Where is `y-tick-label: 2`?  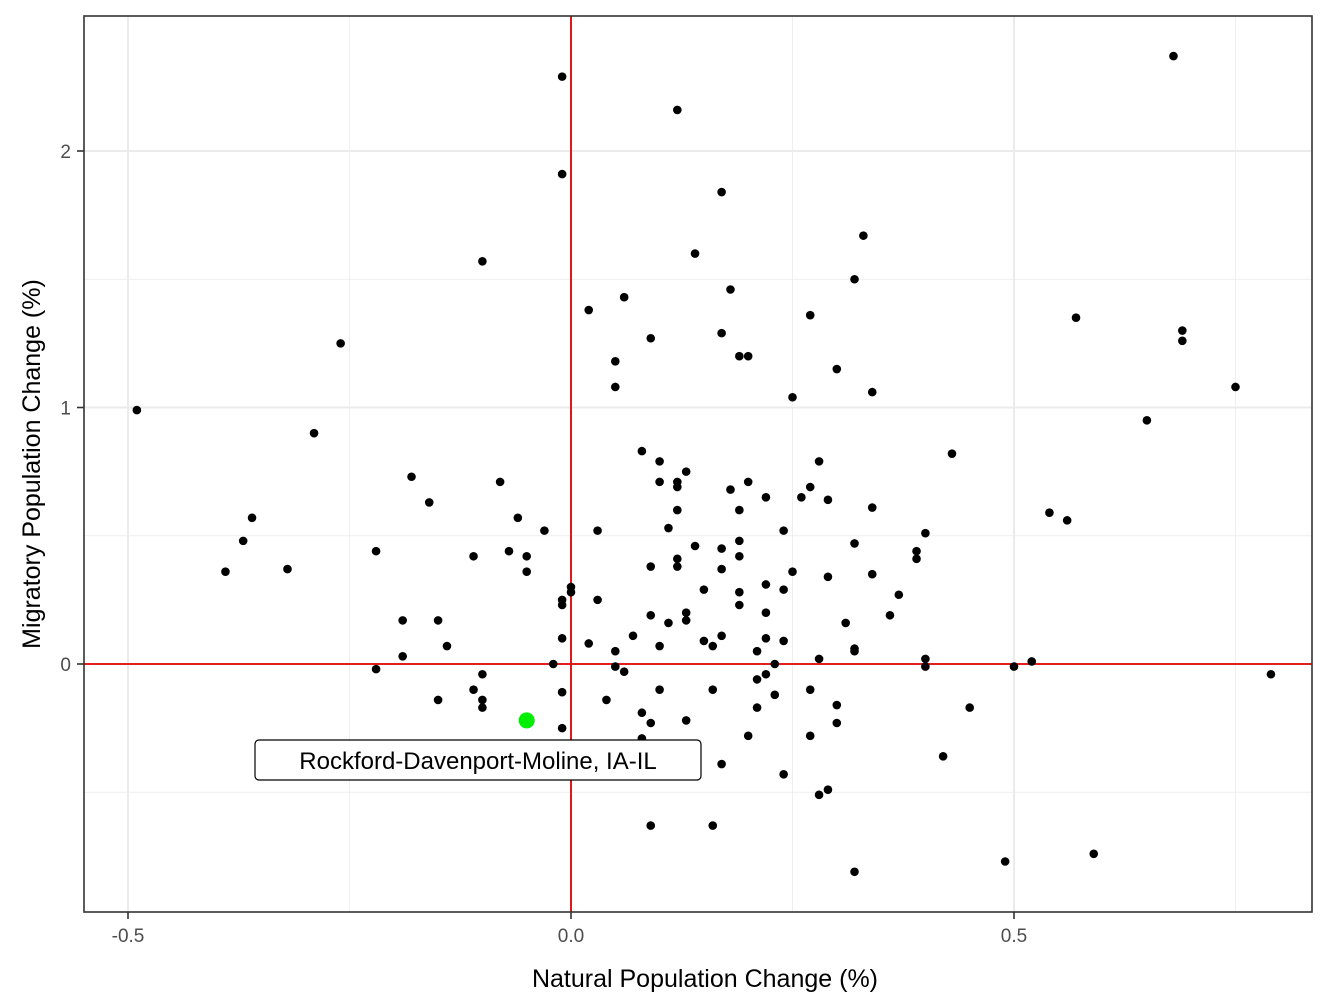
y-tick-label: 2 is located at coordinates (65, 152).